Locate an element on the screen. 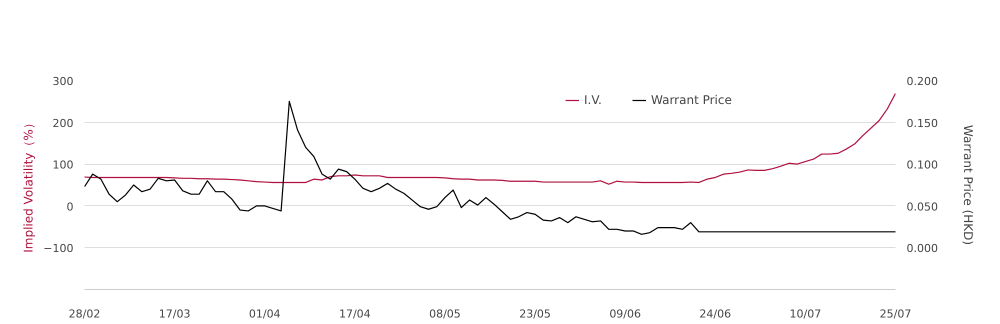 This screenshot has height=324, width=1000. y2-tick-label: 0.050 is located at coordinates (922, 207).